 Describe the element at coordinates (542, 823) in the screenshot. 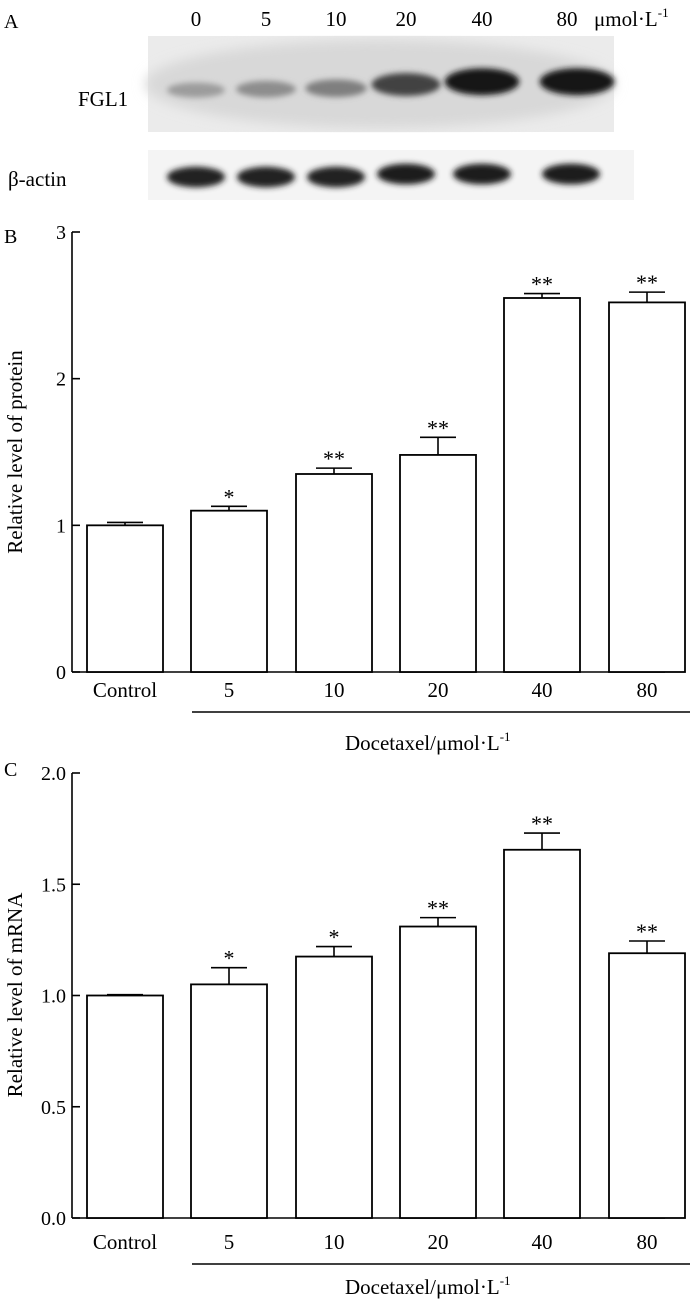

I see `mrna-significance-40: **` at that location.